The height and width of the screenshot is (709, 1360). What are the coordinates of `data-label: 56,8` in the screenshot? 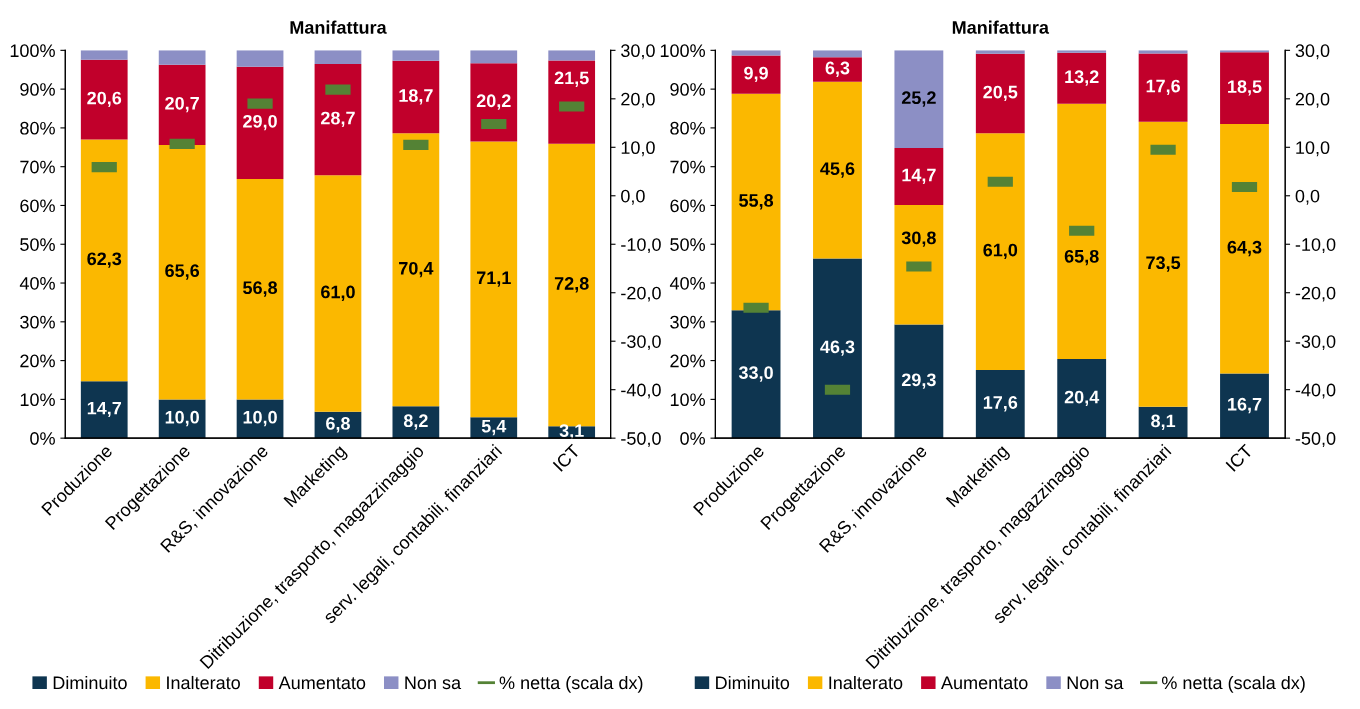 It's located at (260, 289).